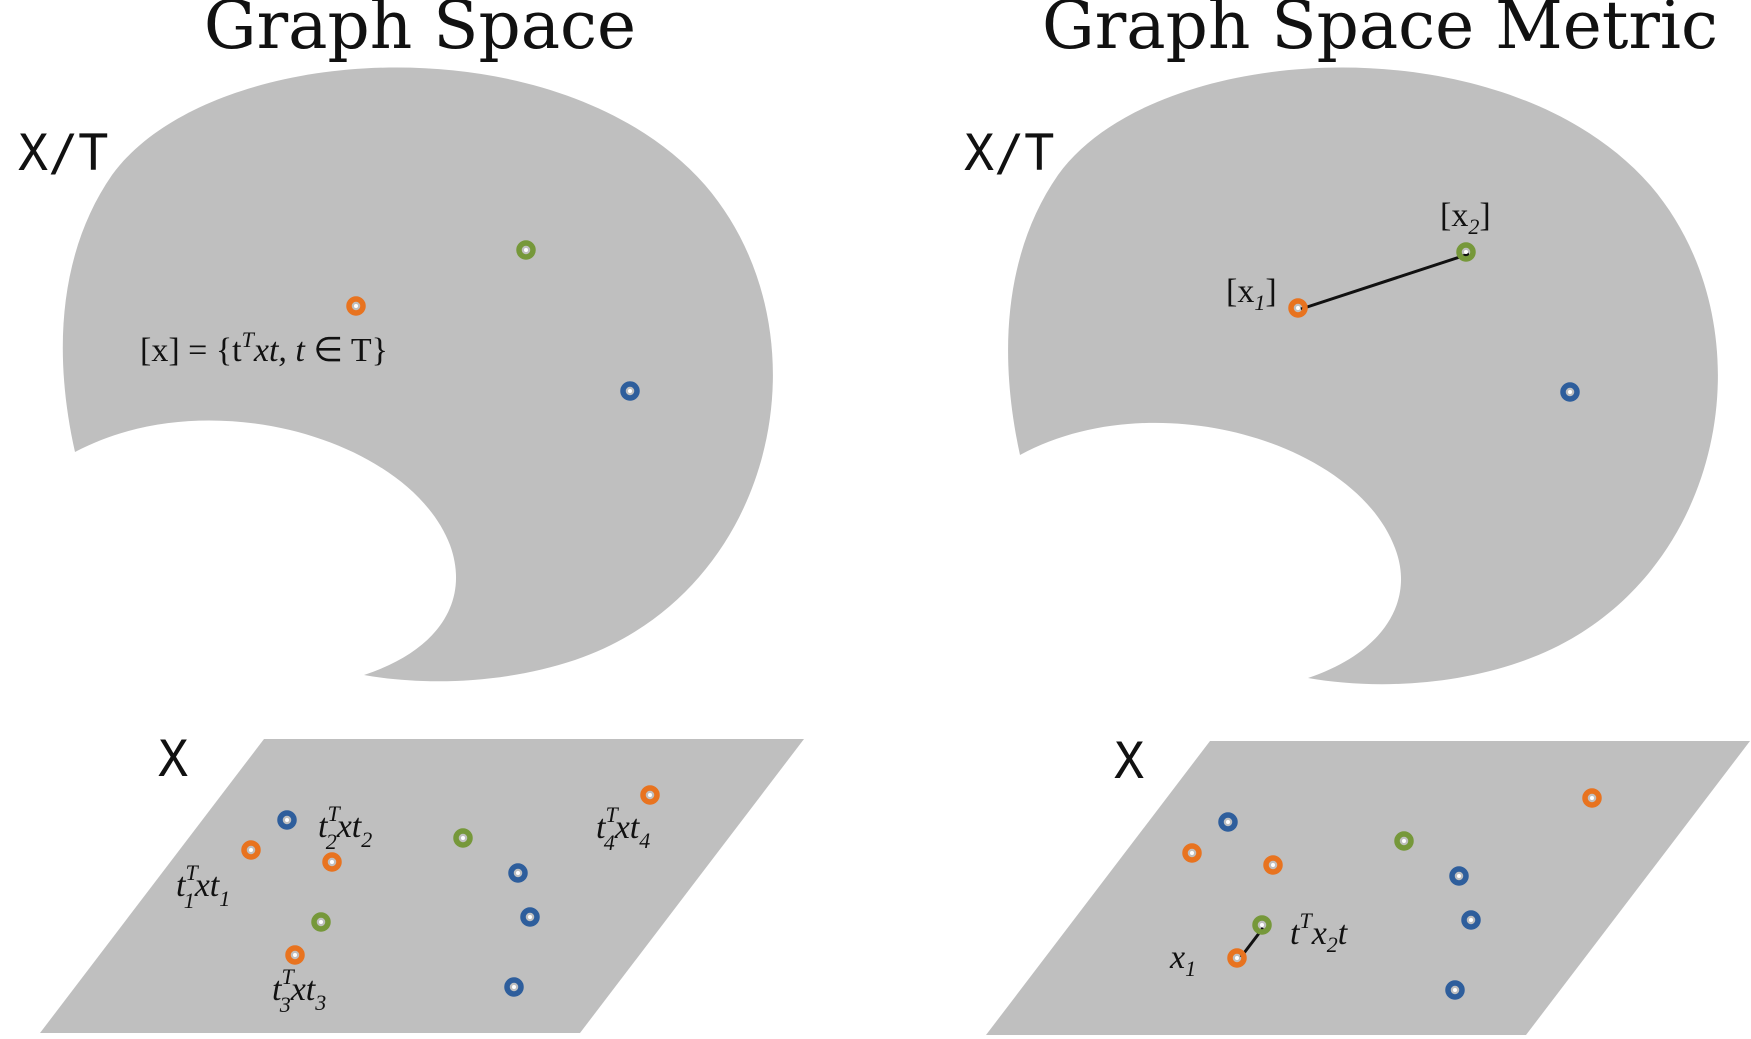 This screenshot has height=1039, width=1751. Describe the element at coordinates (526, 250) in the screenshot. I see `left-class-green-point` at that location.